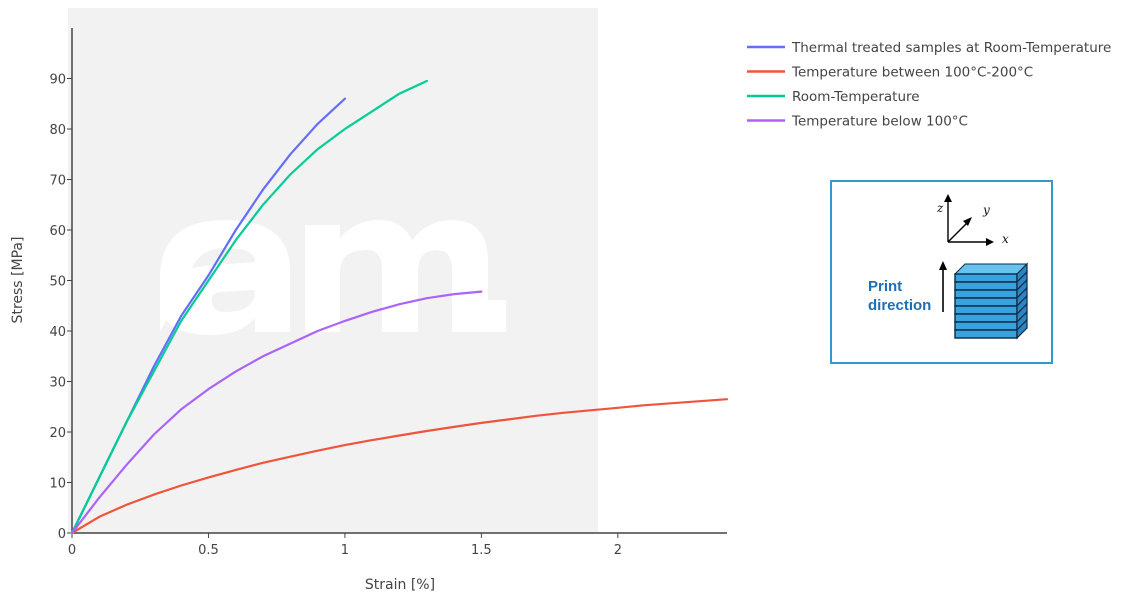 Image resolution: width=1136 pixels, height=598 pixels. I want to click on axis-z-label: z, so click(940, 208).